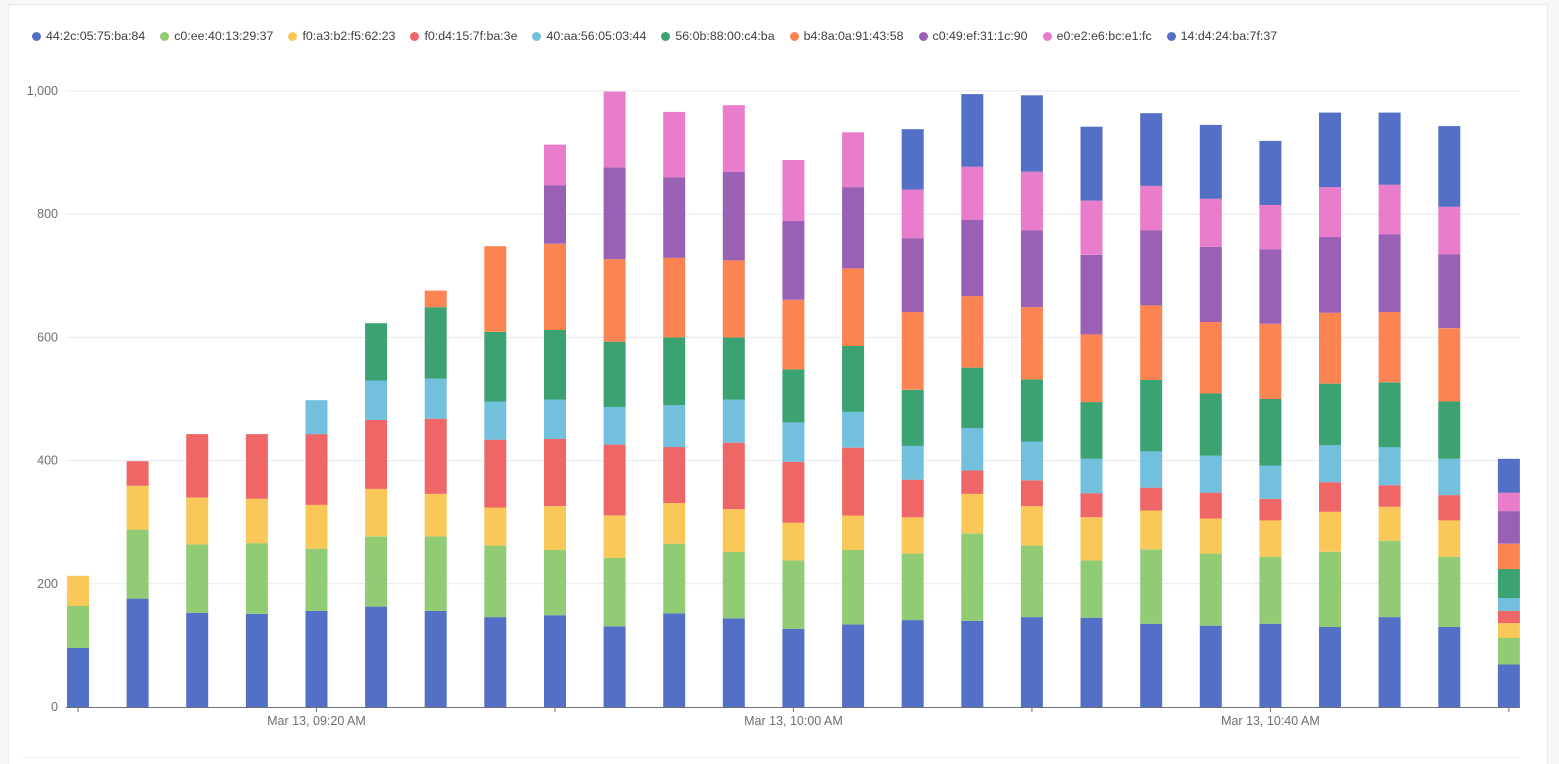  I want to click on legend-item: 44:2c:05:75:ba:84, so click(88, 36).